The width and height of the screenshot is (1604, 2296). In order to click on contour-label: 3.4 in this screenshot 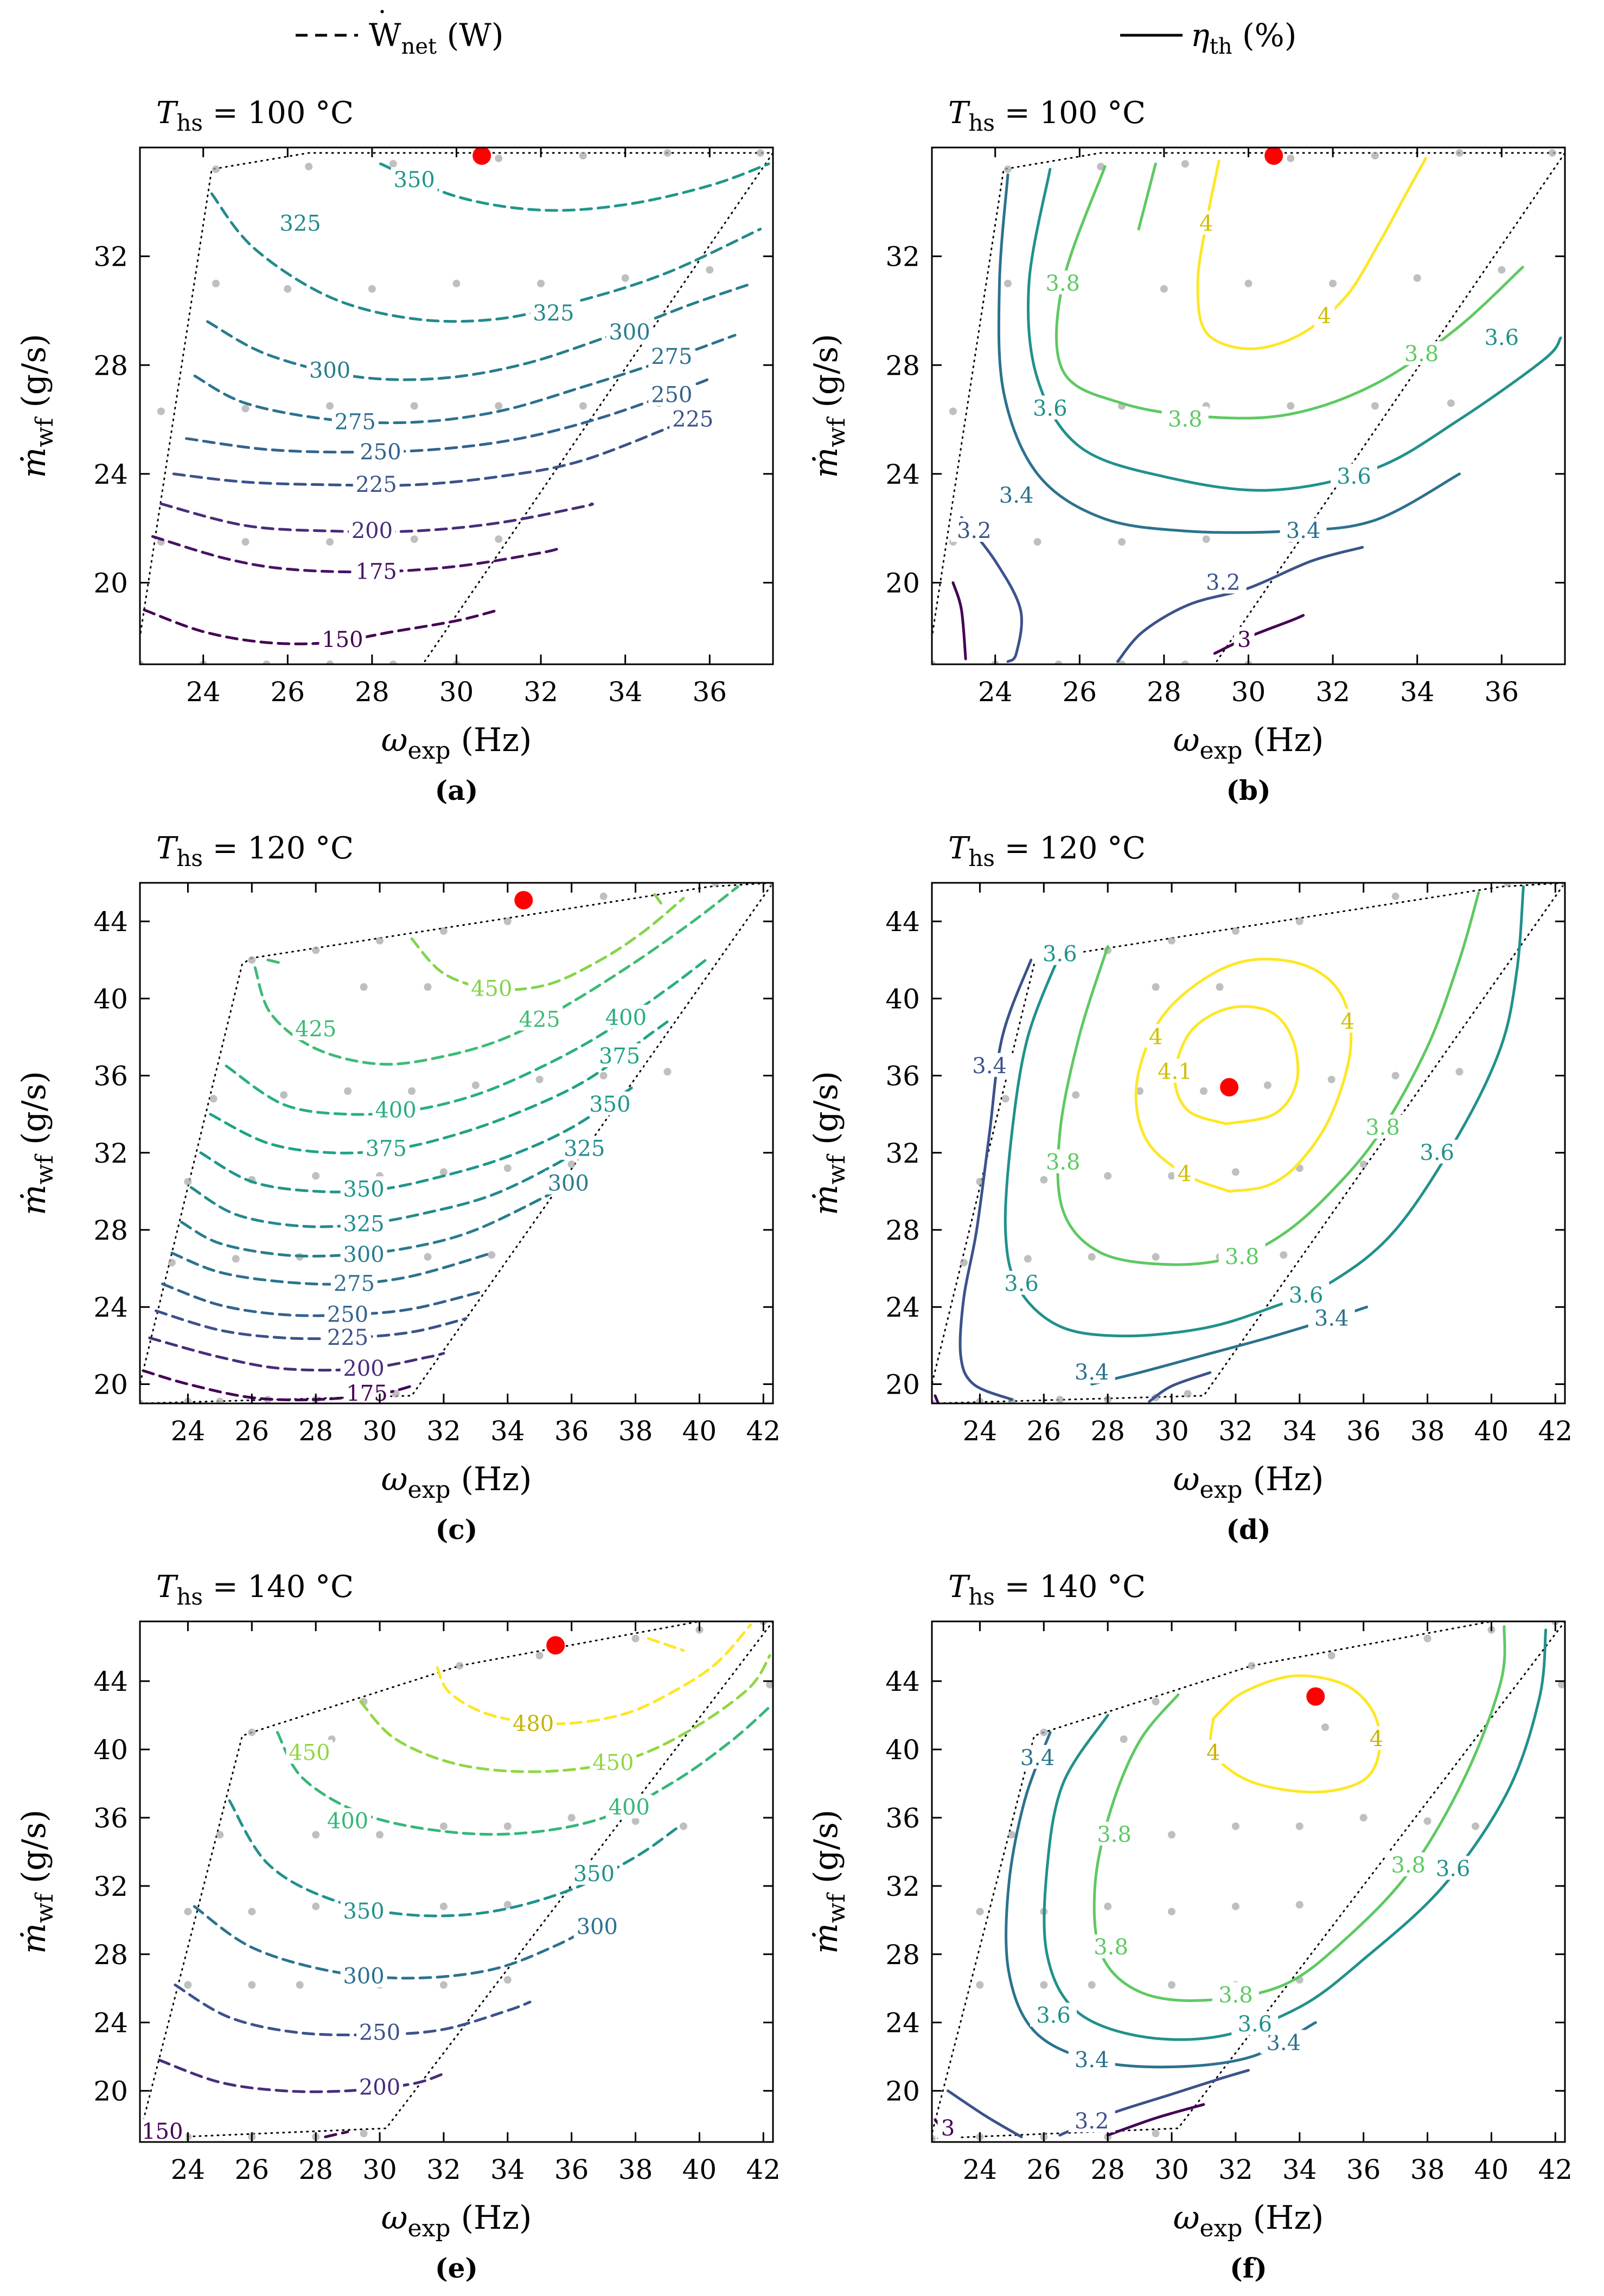, I will do `click(1092, 1372)`.